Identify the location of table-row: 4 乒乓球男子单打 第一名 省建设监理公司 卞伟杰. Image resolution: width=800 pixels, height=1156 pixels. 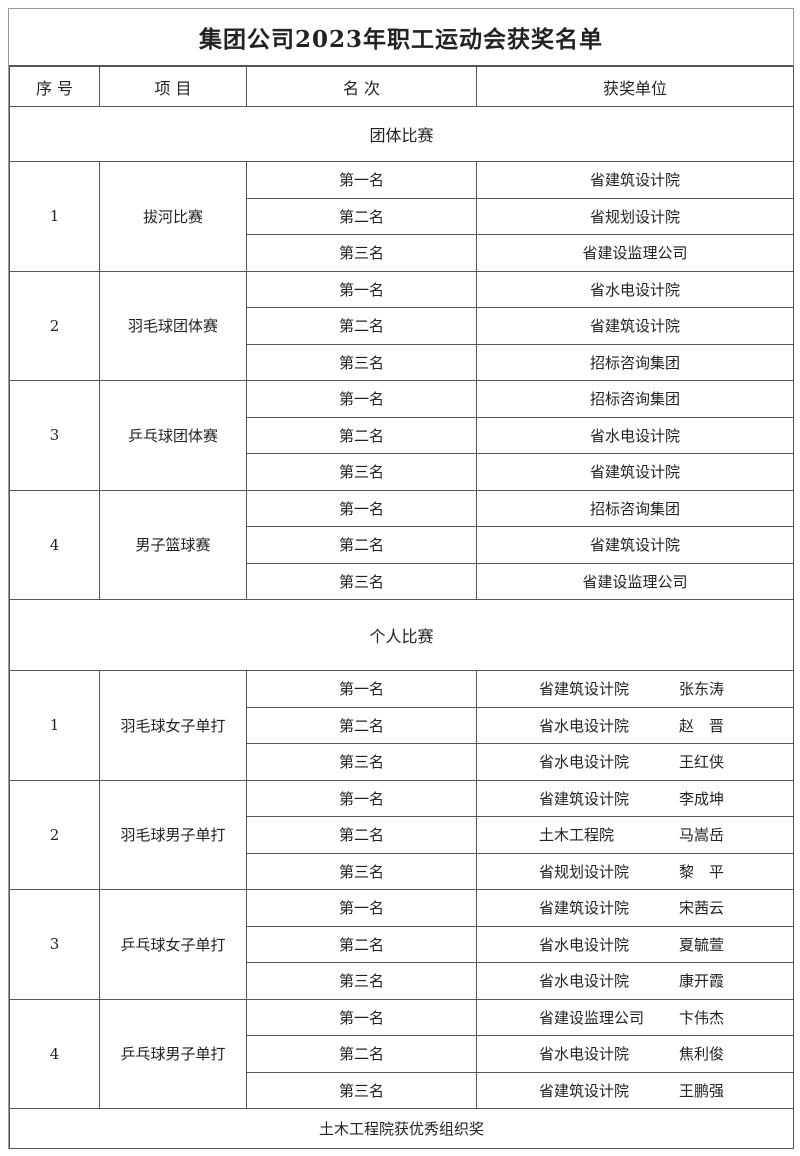
(401, 1053).